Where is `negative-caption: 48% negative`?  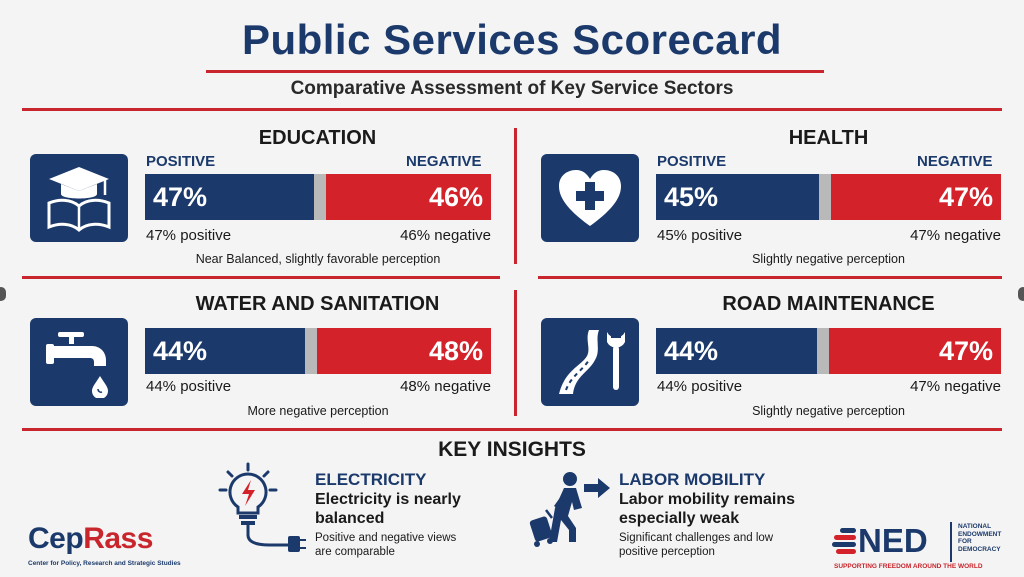
negative-caption: 48% negative is located at coordinates (445, 386).